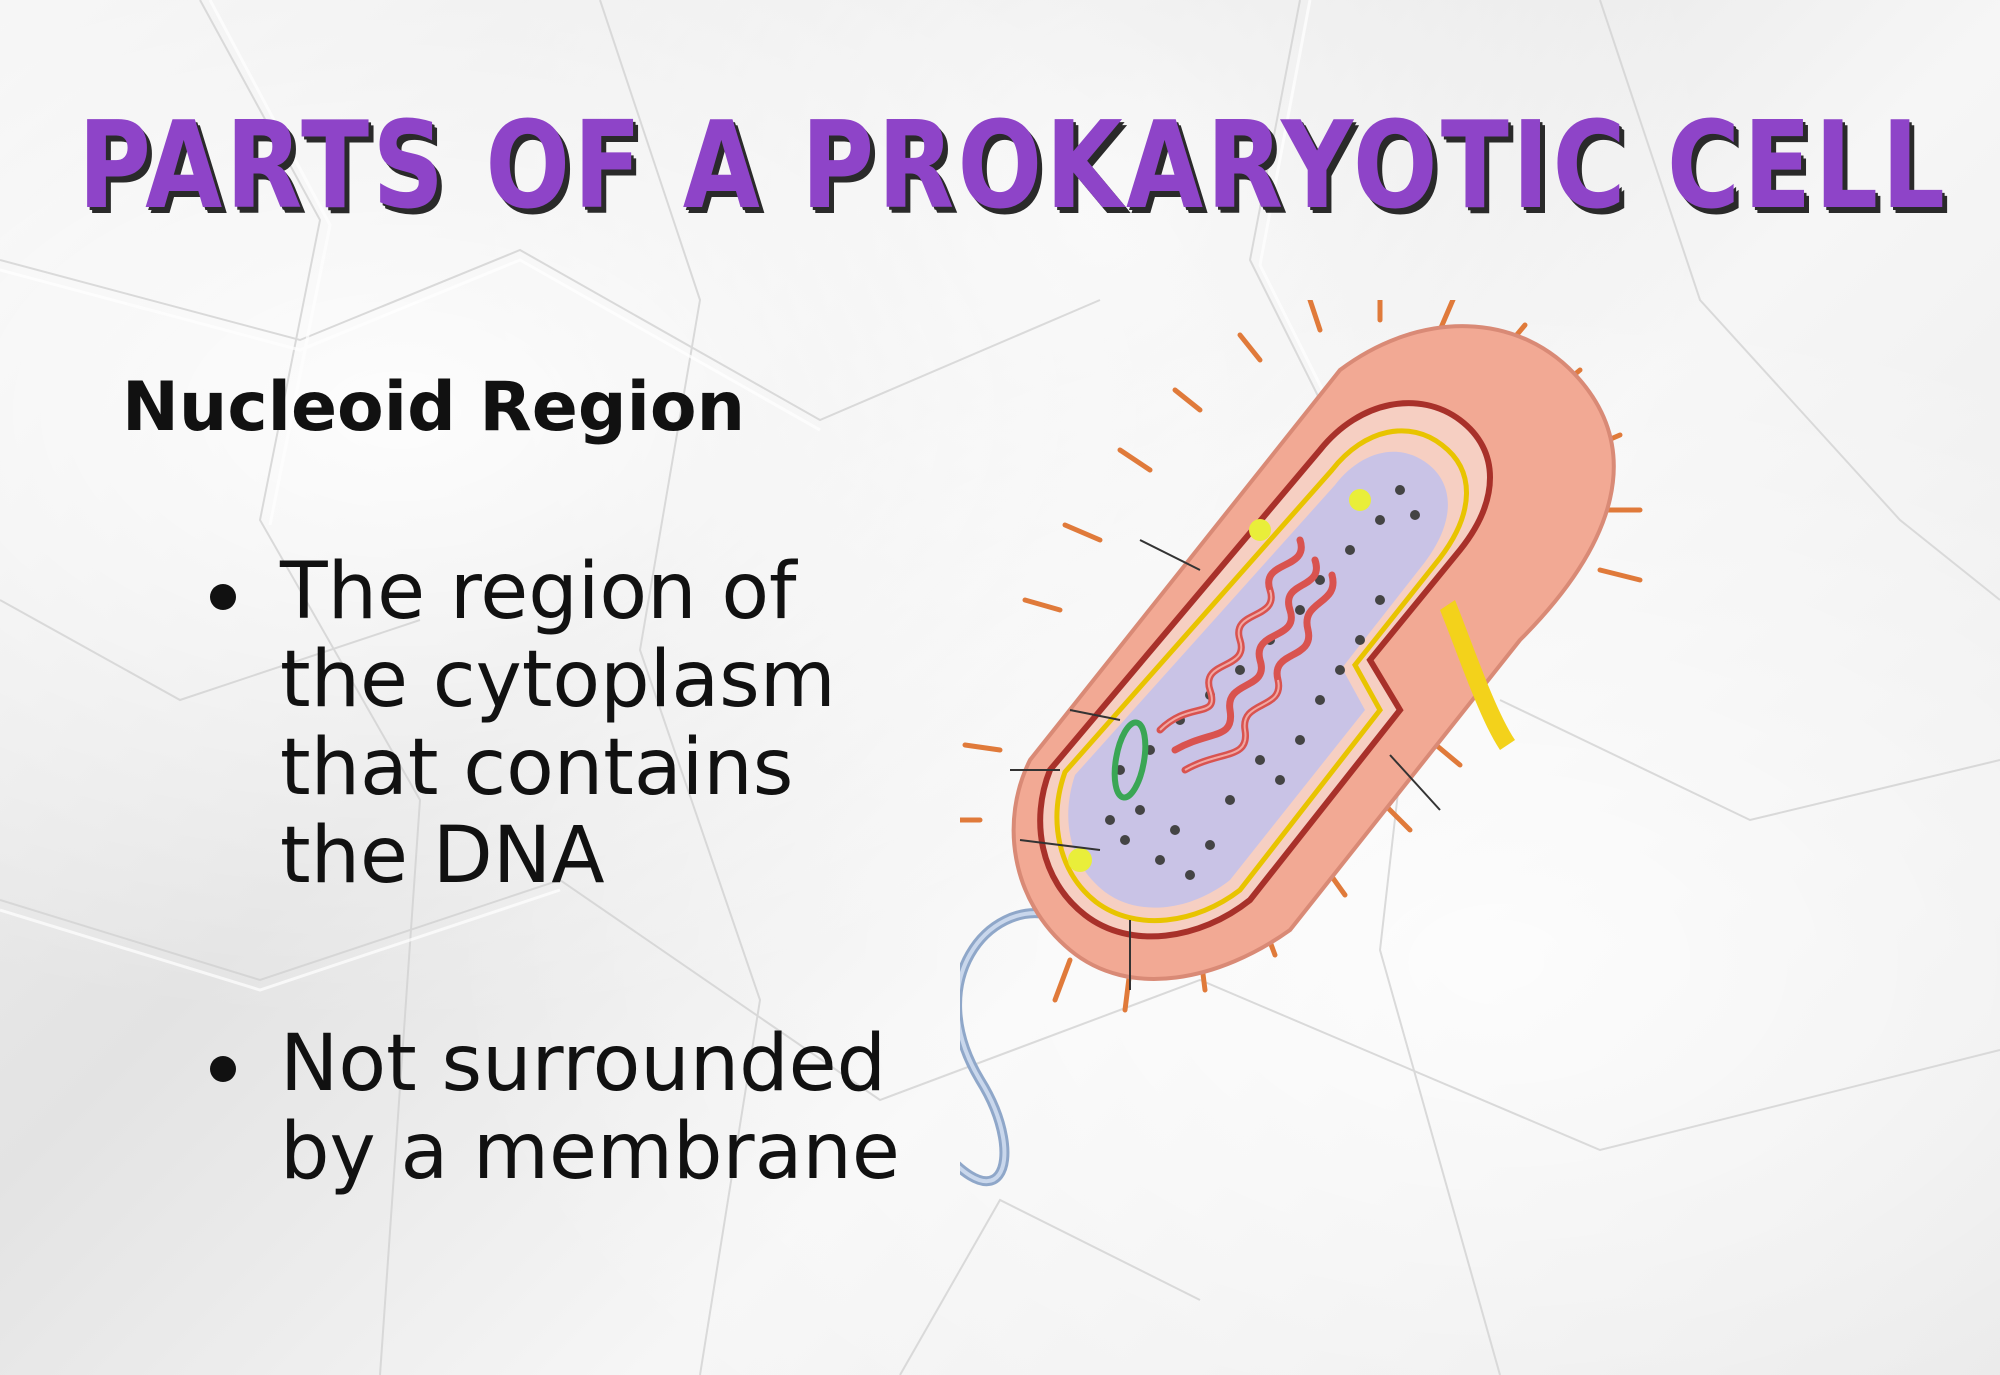 This screenshot has height=1375, width=2000. I want to click on bullet-item: Not surrounded by a membrane, so click(580, 1108).